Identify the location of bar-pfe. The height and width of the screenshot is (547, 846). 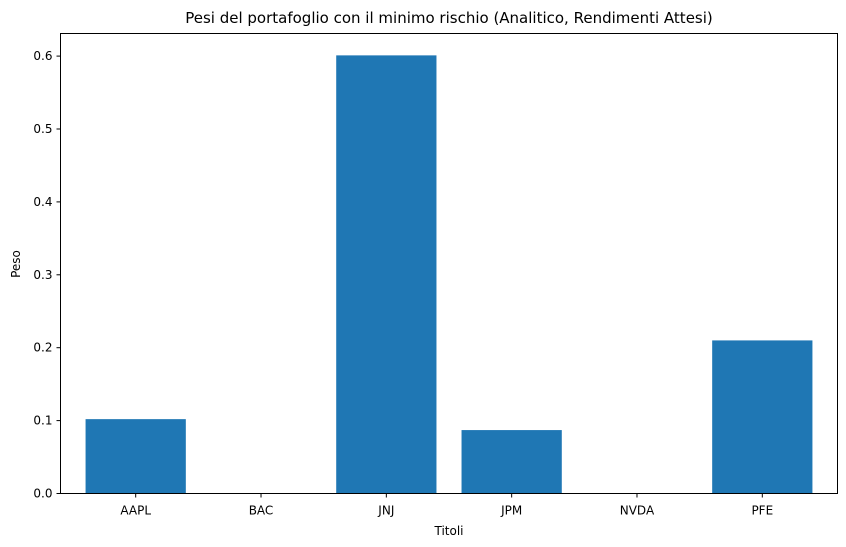
(762, 417).